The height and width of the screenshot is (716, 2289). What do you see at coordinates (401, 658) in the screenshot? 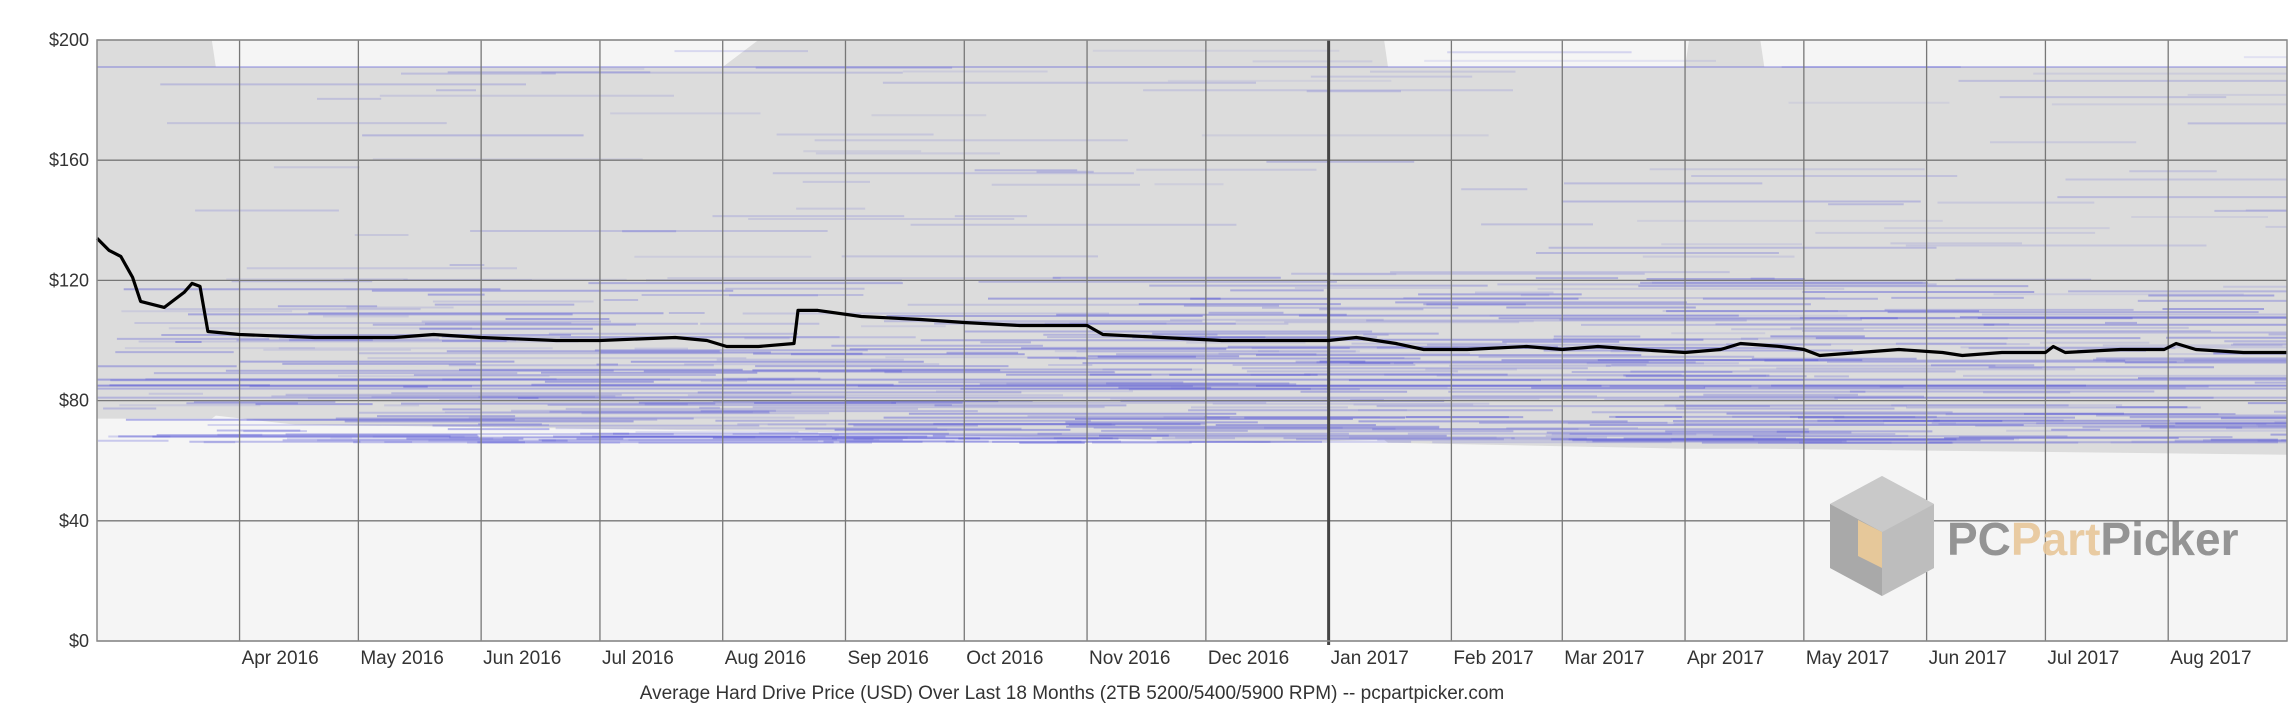
I see `x-tick-label: May 2016` at bounding box center [401, 658].